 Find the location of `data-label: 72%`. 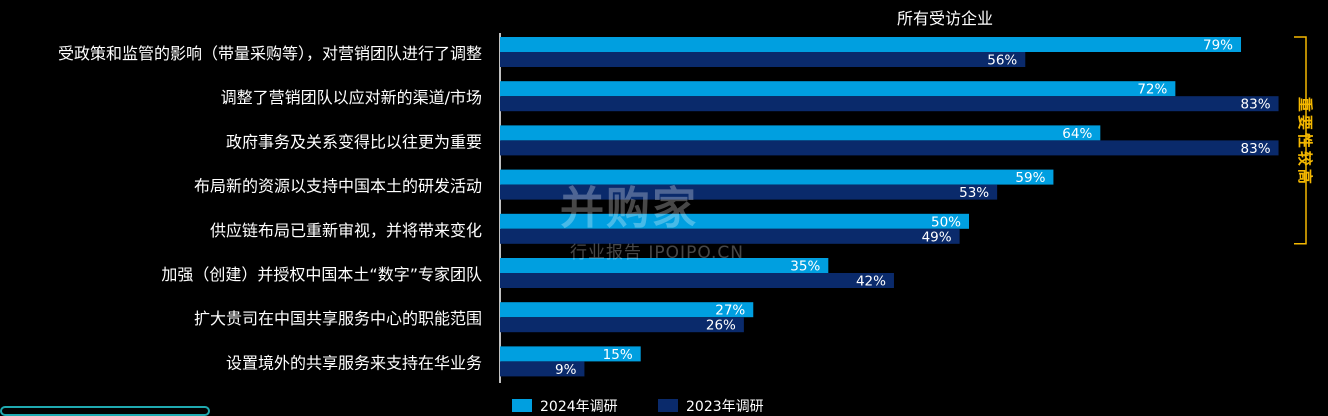

data-label: 72% is located at coordinates (1152, 90).